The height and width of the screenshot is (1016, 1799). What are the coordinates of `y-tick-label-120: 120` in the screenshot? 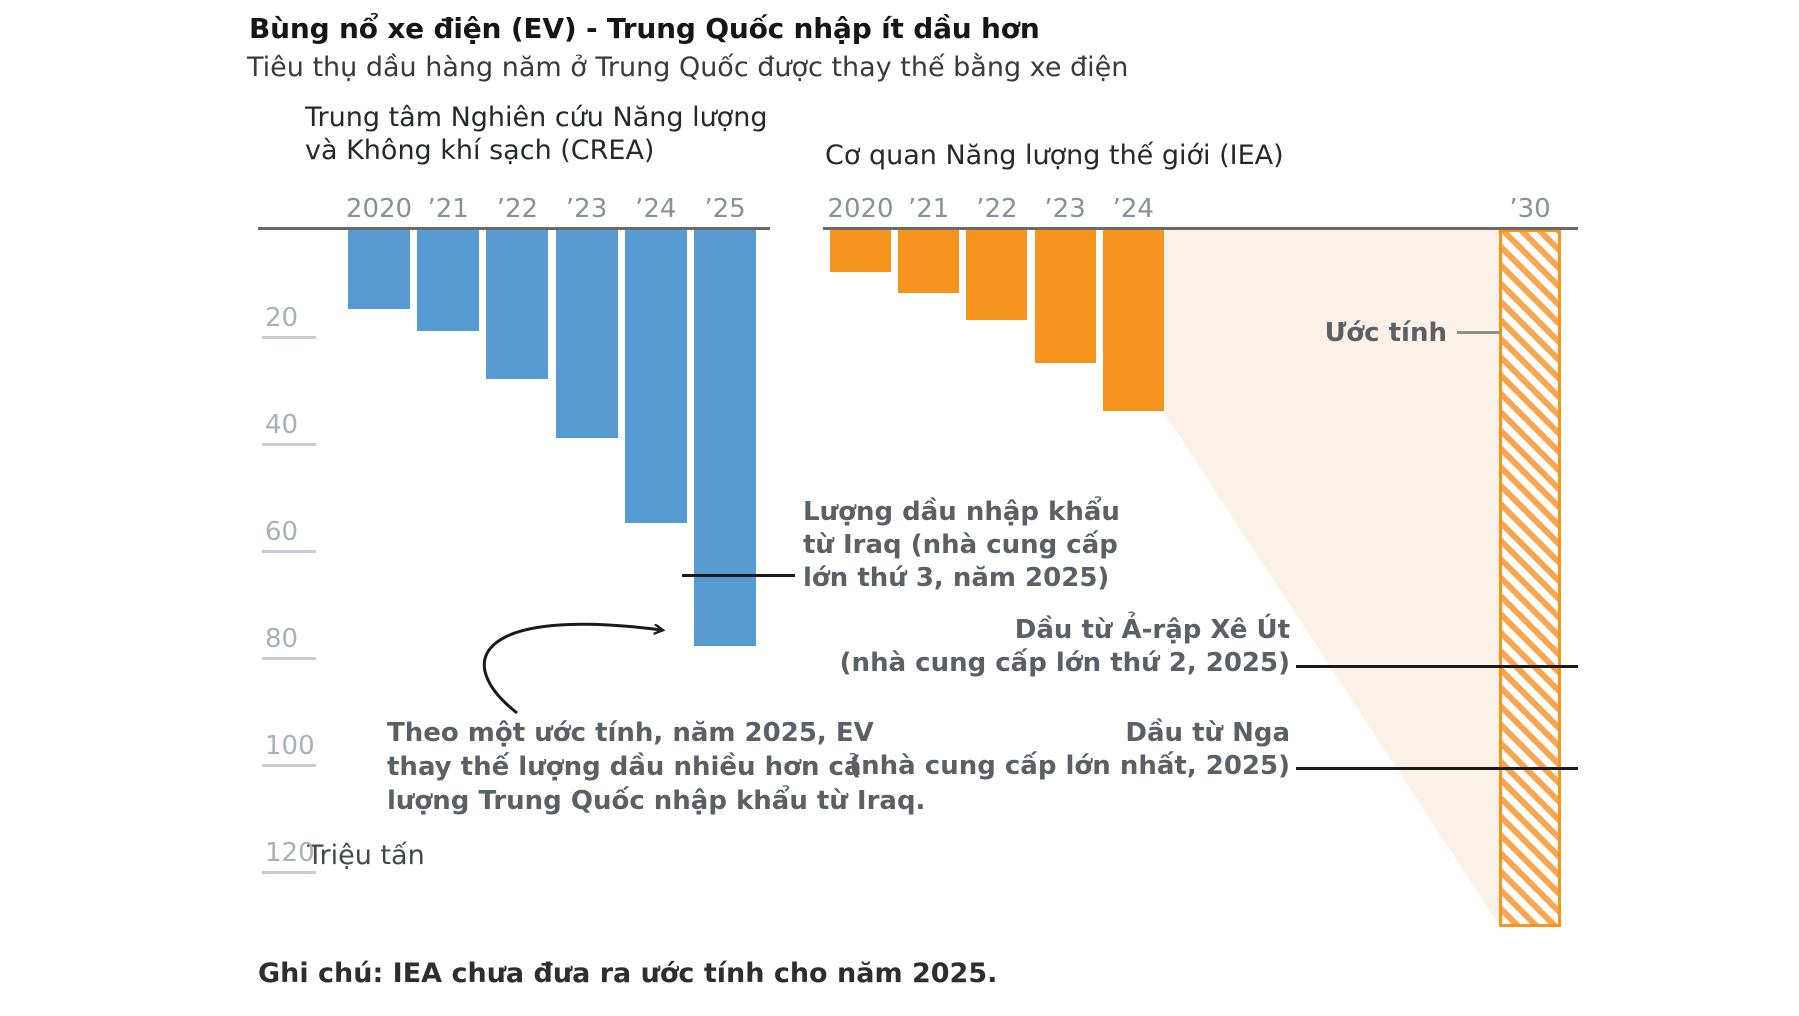 It's located at (290, 853).